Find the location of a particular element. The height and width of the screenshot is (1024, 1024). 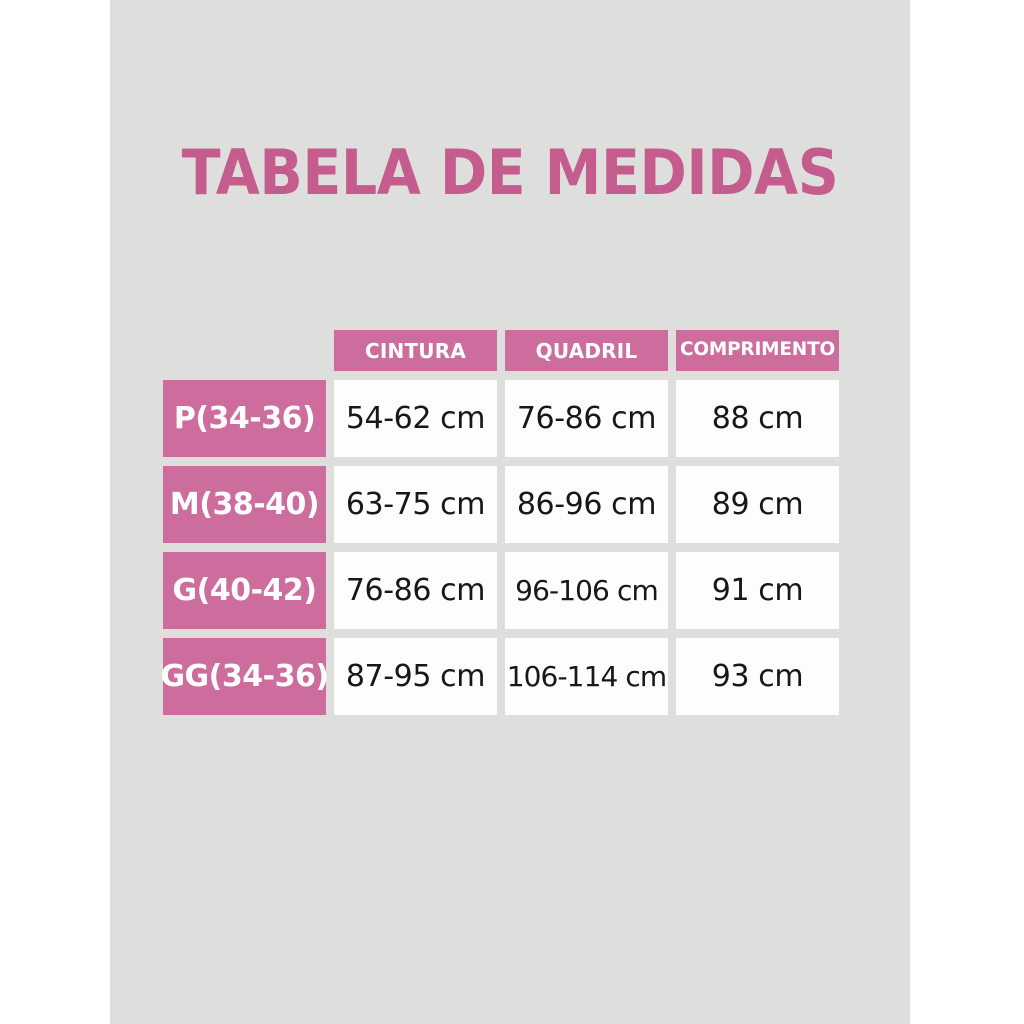

cell-p-comprimento: 88 cm is located at coordinates (757, 418).